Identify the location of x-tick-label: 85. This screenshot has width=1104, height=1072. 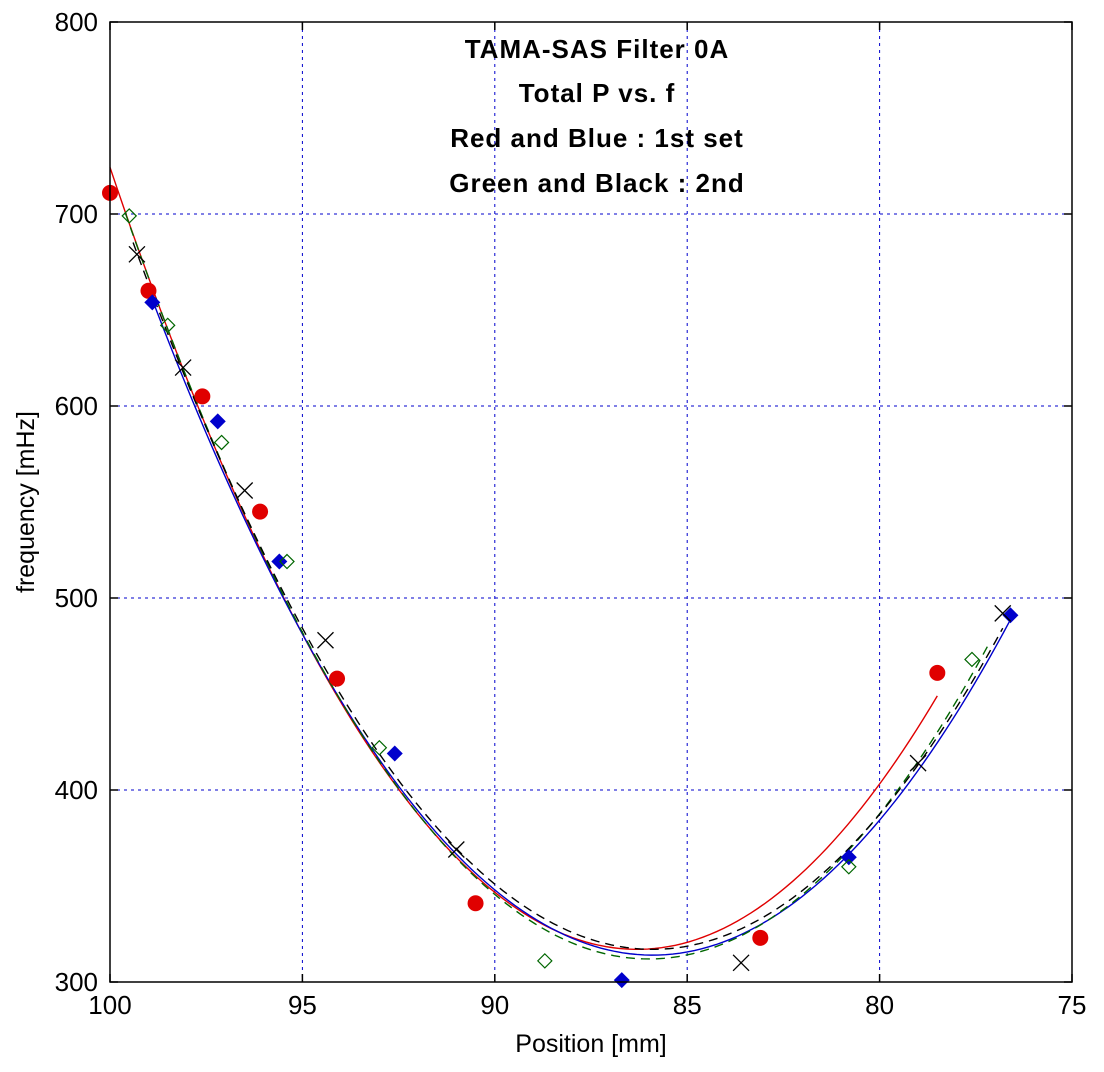
(687, 1005).